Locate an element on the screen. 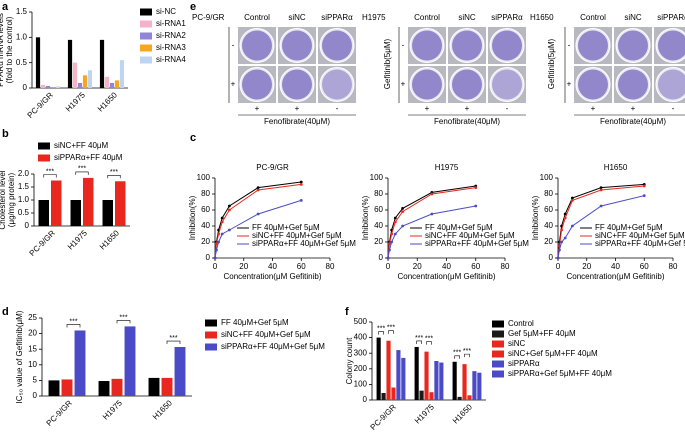 Image resolution: width=685 pixels, height=442 pixels. row-sign: + is located at coordinates (233, 84).